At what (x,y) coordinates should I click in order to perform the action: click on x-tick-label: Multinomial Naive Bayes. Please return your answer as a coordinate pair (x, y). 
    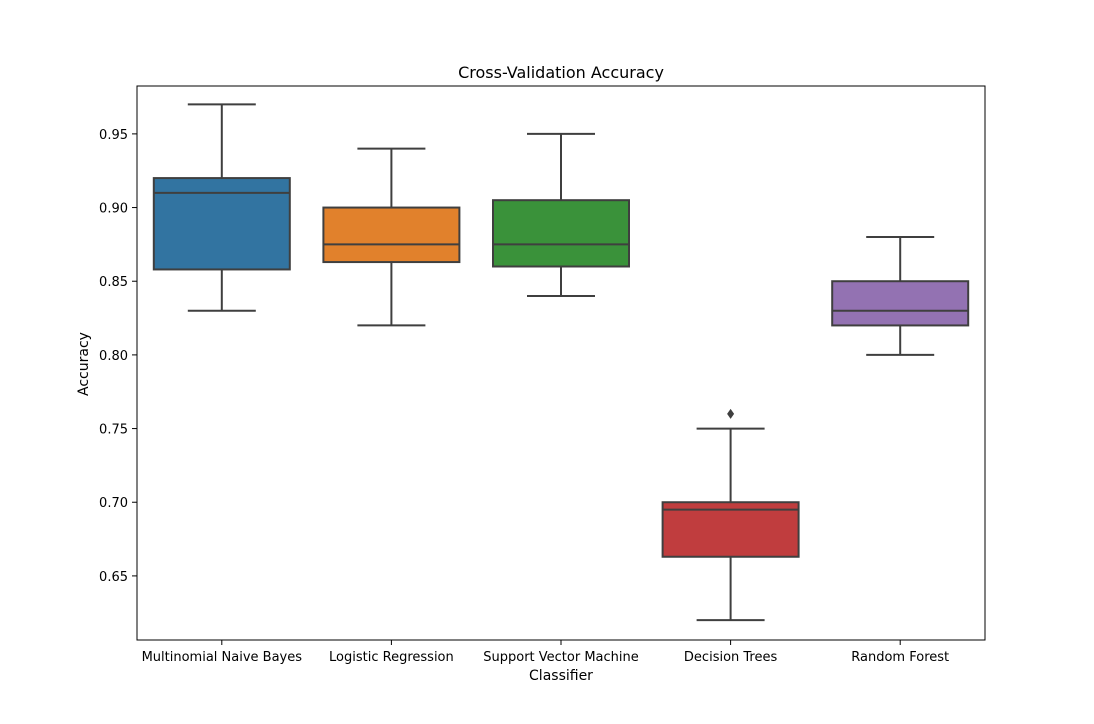
    Looking at the image, I should click on (222, 657).